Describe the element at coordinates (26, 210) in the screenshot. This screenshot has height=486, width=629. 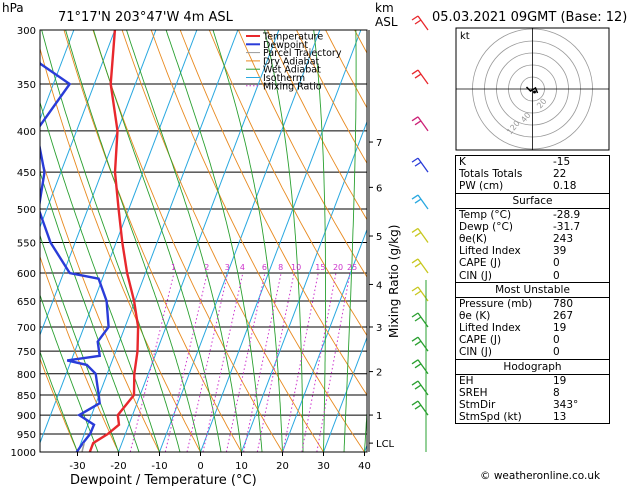
I see `pressure-tick-label: 500` at that location.